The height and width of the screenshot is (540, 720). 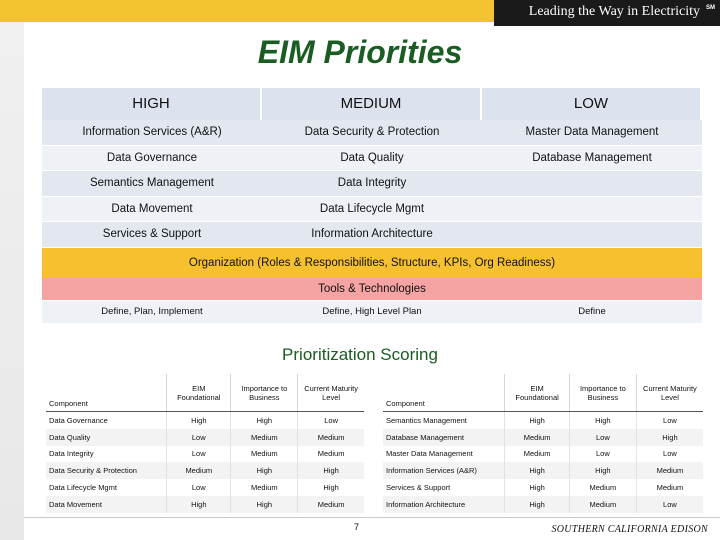 What do you see at coordinates (152, 184) in the screenshot?
I see `priority-cell: Semantics Management` at bounding box center [152, 184].